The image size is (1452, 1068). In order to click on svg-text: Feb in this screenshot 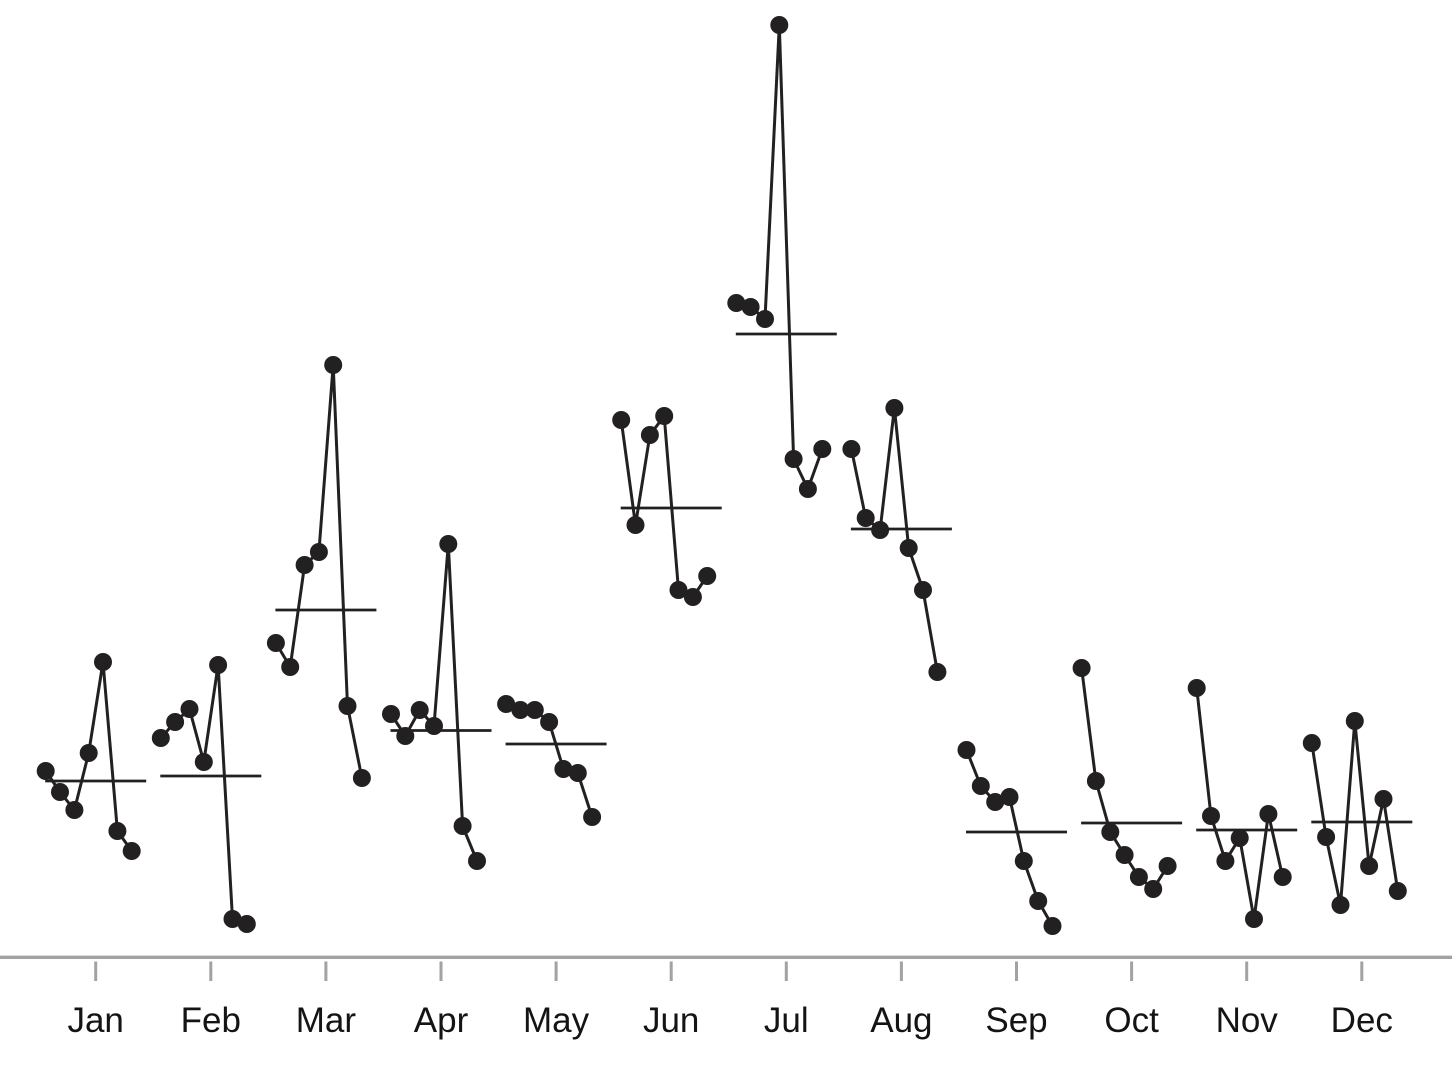, I will do `click(211, 1020)`.